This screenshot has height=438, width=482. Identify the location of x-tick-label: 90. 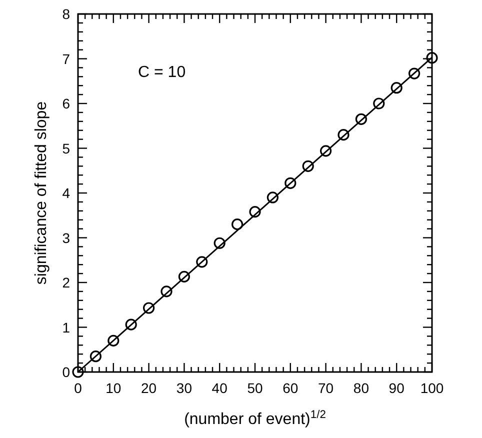
(396, 388).